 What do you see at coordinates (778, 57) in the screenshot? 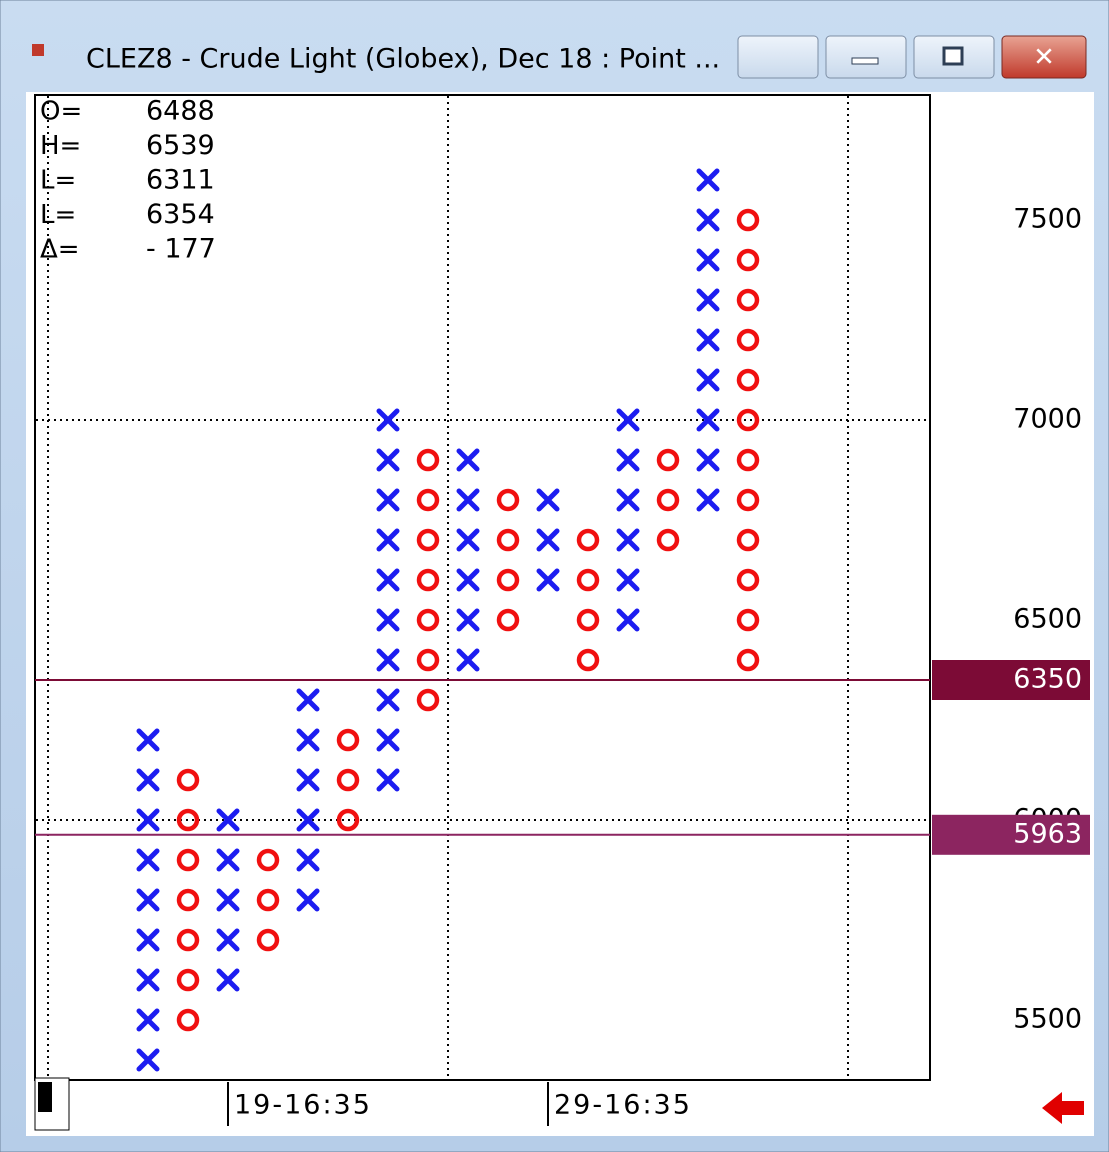
I see `link-button` at bounding box center [778, 57].